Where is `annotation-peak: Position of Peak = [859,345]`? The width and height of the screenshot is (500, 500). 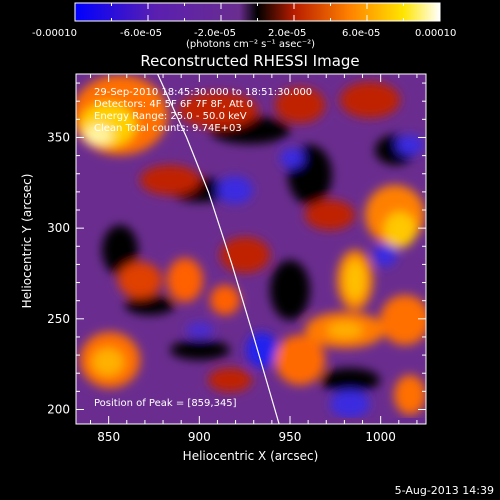 annotation-peak: Position of Peak = [859,345] is located at coordinates (165, 403).